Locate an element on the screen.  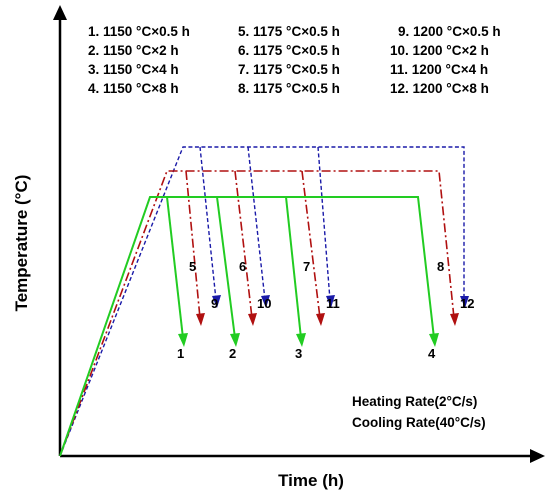
x-axis-arrow is located at coordinates (537, 456).